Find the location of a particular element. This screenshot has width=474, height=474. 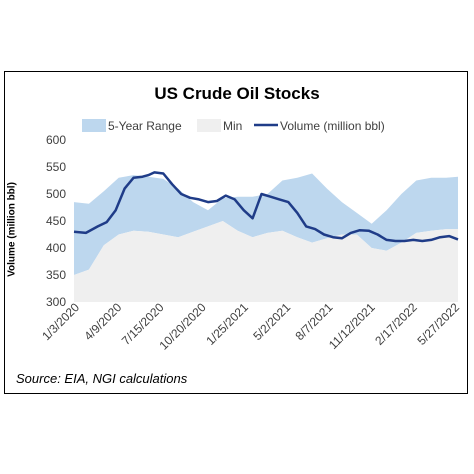

y-axis: 300 350 400 450 500 550 600 is located at coordinates (56, 221).